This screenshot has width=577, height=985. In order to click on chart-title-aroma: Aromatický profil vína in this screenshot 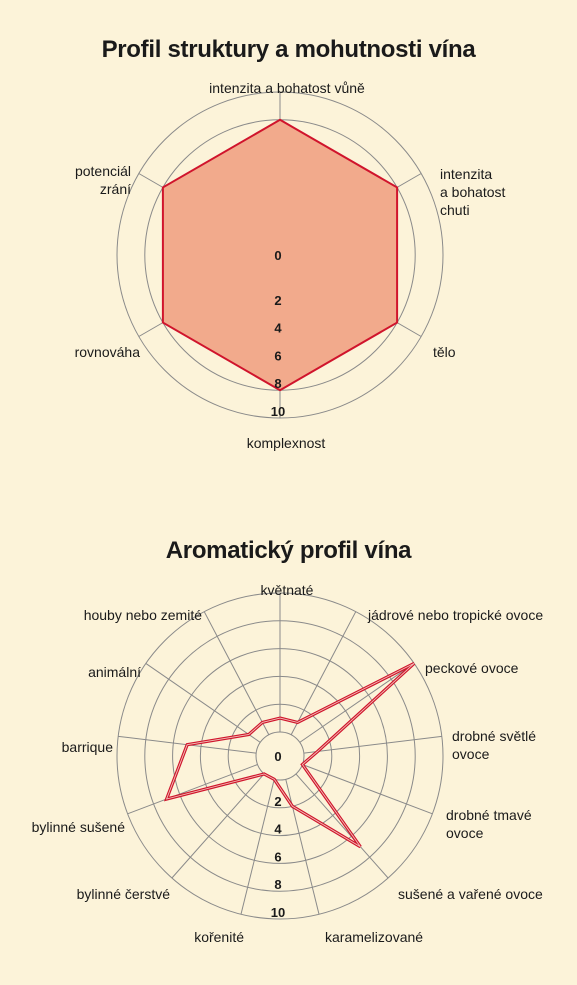, I will do `click(288, 550)`.